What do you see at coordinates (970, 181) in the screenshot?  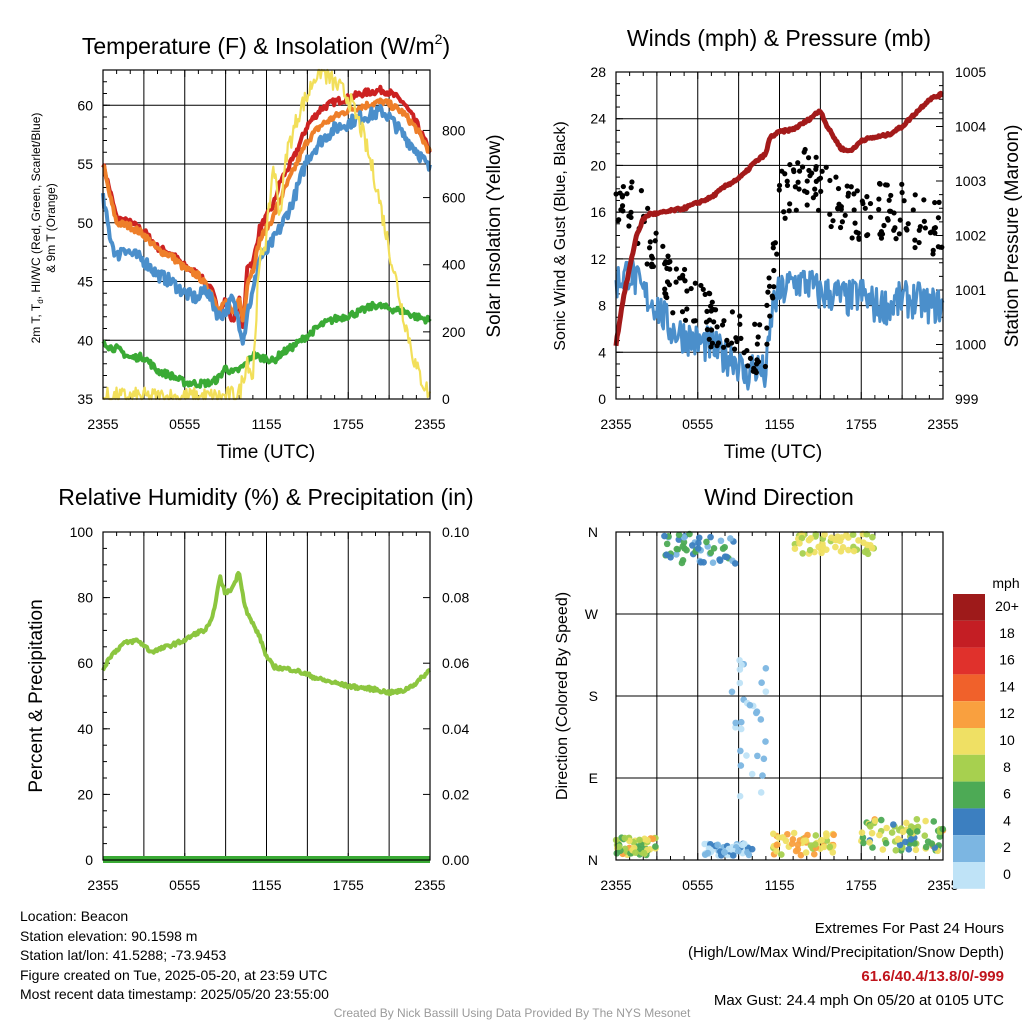 I see `y2-tick-label: 1003` at bounding box center [970, 181].